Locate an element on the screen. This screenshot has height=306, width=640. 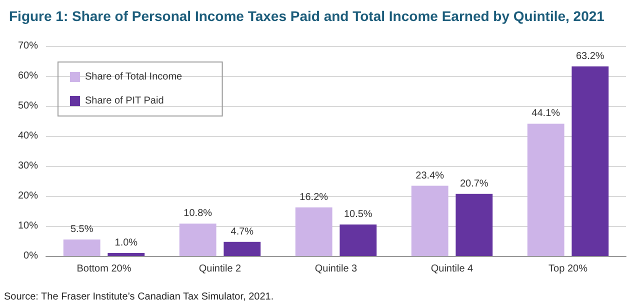
data-label: 16.2% is located at coordinates (314, 197).